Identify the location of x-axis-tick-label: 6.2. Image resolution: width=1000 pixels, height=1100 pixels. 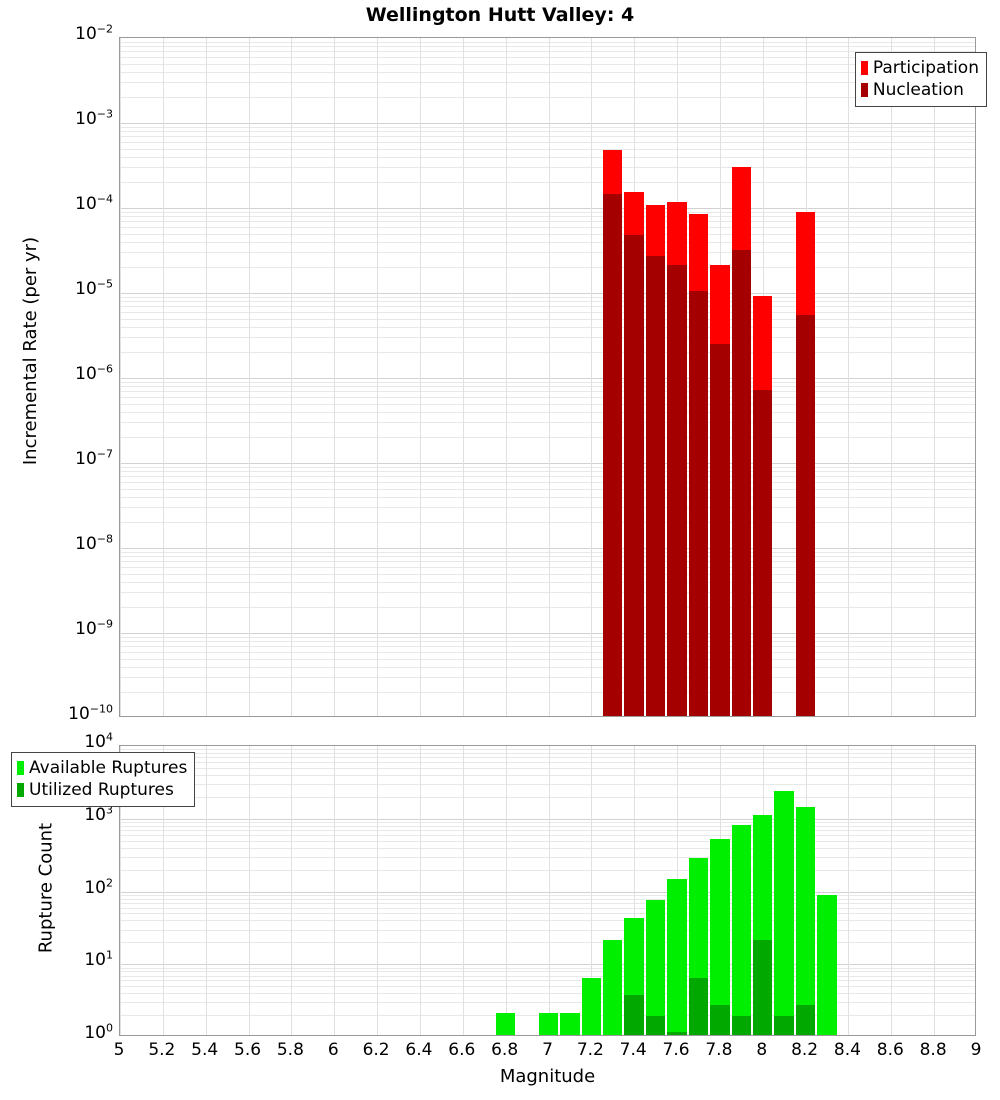
(376, 1050).